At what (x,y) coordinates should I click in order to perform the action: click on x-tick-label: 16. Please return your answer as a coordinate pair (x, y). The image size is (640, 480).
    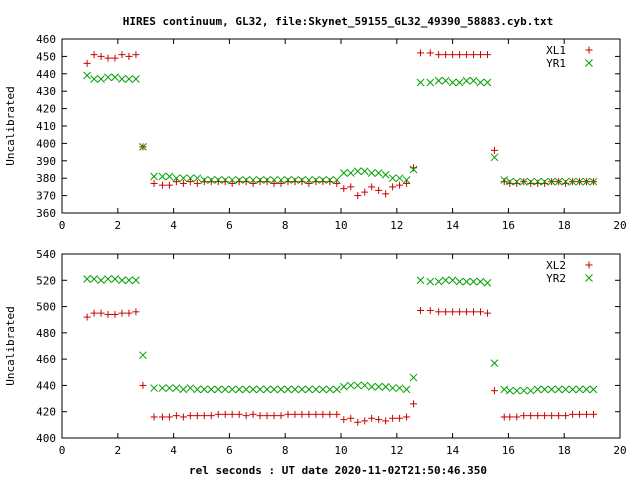
    Looking at the image, I should click on (508, 225).